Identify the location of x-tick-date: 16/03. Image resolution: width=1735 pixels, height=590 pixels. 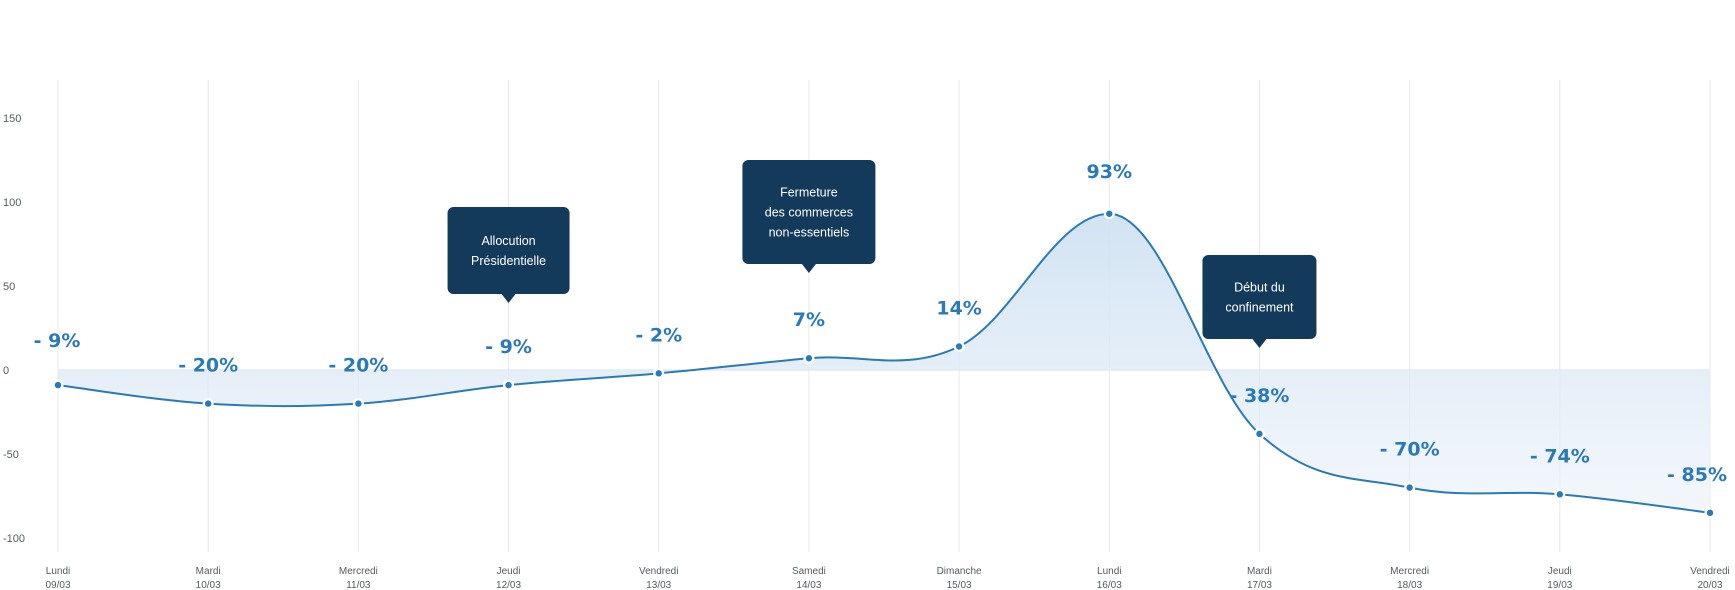
(1109, 585).